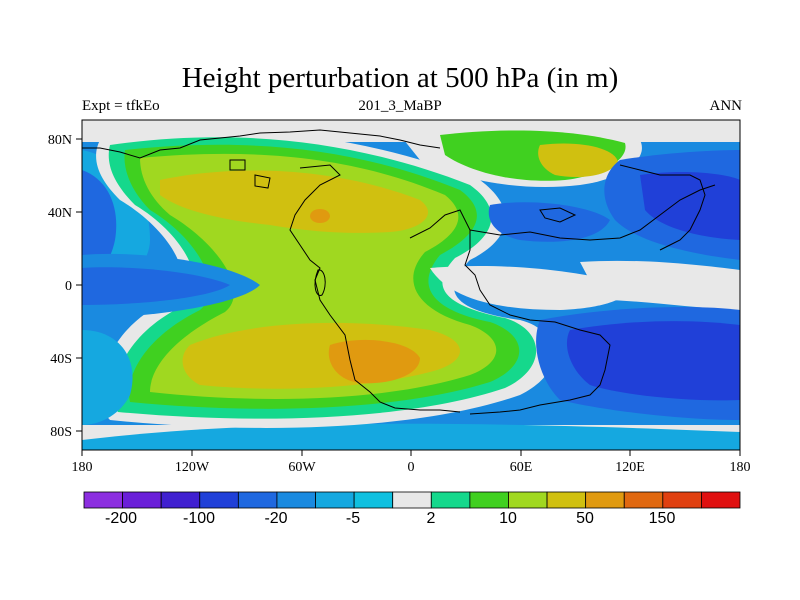 This screenshot has width=800, height=600. Describe the element at coordinates (199, 518) in the screenshot. I see `colorbar-label: -100` at that location.